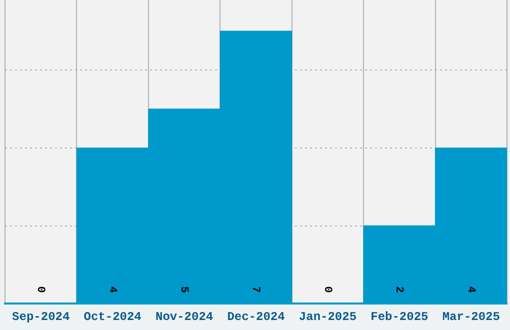 The width and height of the screenshot is (510, 330). I want to click on x-tick-label: Feb-2025, so click(399, 317).